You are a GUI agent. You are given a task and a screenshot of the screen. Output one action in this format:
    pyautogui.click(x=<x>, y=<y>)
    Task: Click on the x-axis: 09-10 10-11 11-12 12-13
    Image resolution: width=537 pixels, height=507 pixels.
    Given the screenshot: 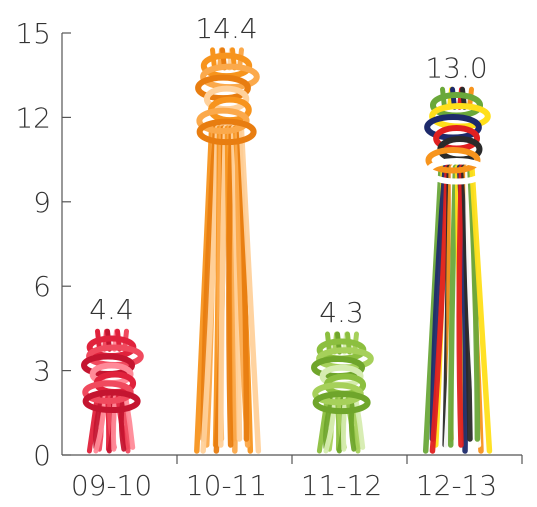 What is the action you would take?
    pyautogui.click(x=292, y=478)
    